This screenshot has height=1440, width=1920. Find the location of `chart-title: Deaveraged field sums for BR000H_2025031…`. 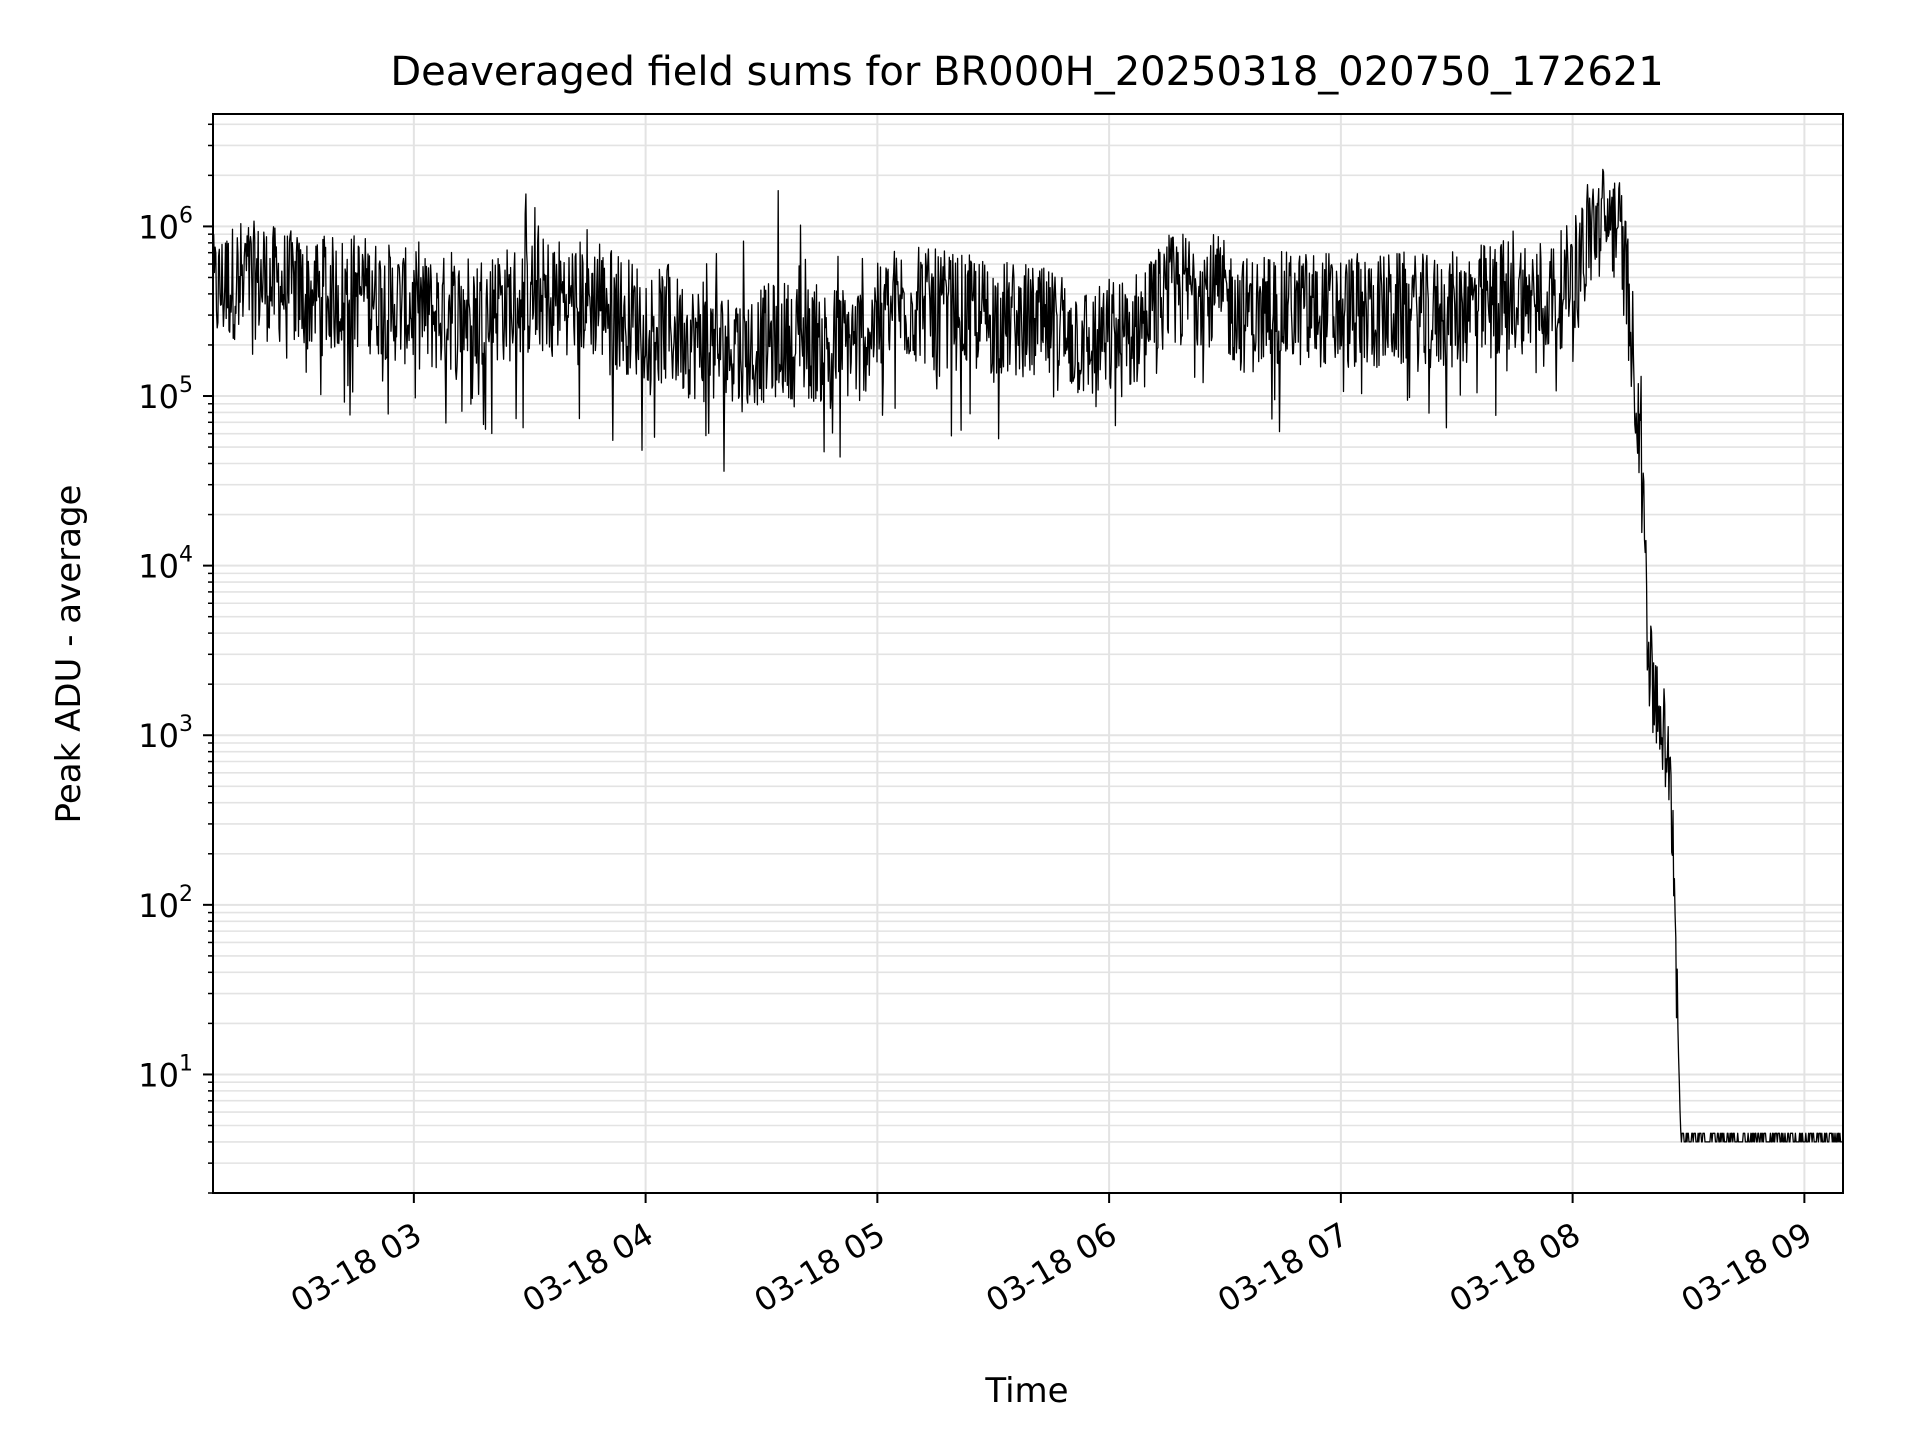

chart-title: Deaveraged field sums for BR000H_2025031… is located at coordinates (1026, 72).